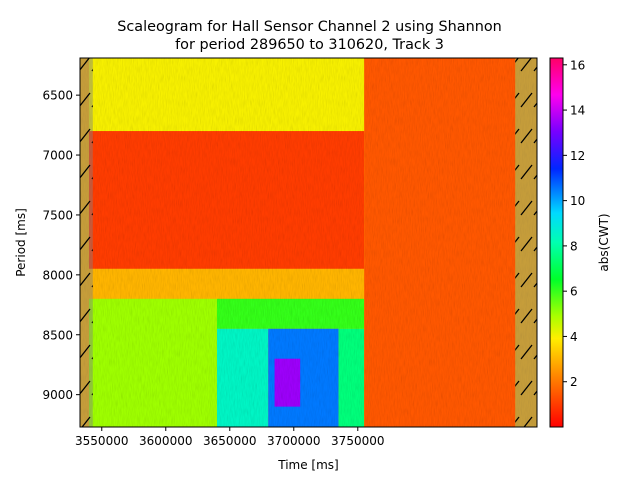 The height and width of the screenshot is (480, 640). I want to click on y-tick-label: 8000, so click(57, 275).